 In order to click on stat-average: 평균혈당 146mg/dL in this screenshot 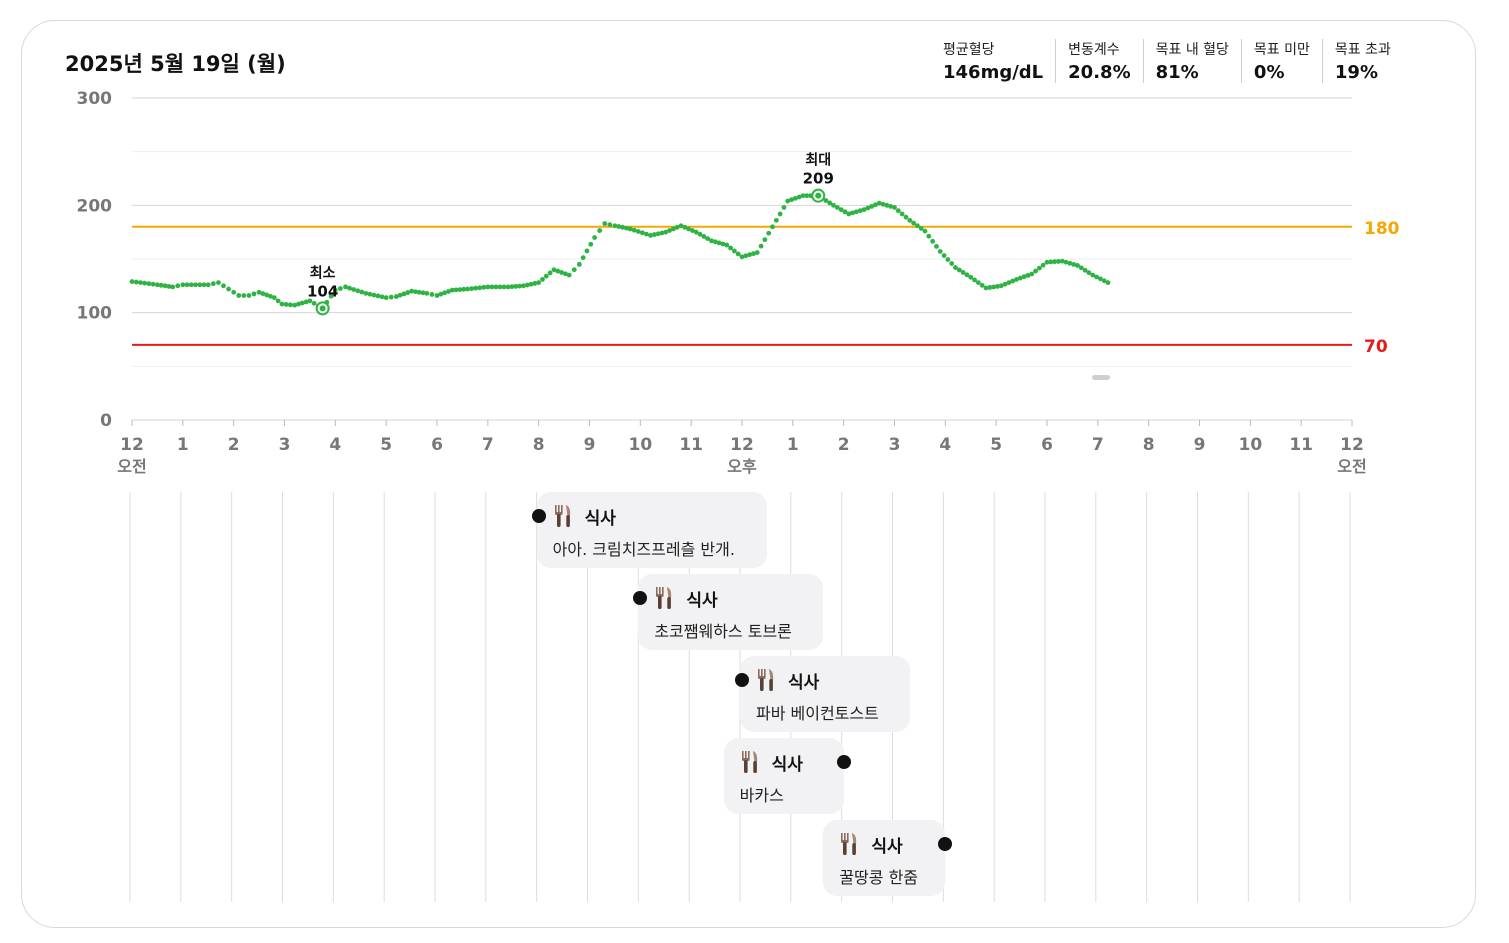, I will do `click(993, 61)`.